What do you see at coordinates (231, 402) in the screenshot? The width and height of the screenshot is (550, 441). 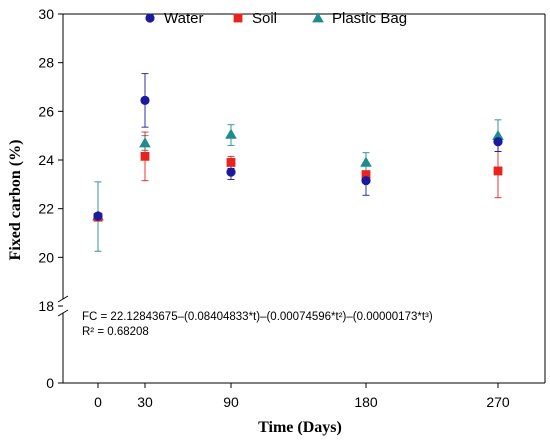 I see `x-tick-label: 90` at bounding box center [231, 402].